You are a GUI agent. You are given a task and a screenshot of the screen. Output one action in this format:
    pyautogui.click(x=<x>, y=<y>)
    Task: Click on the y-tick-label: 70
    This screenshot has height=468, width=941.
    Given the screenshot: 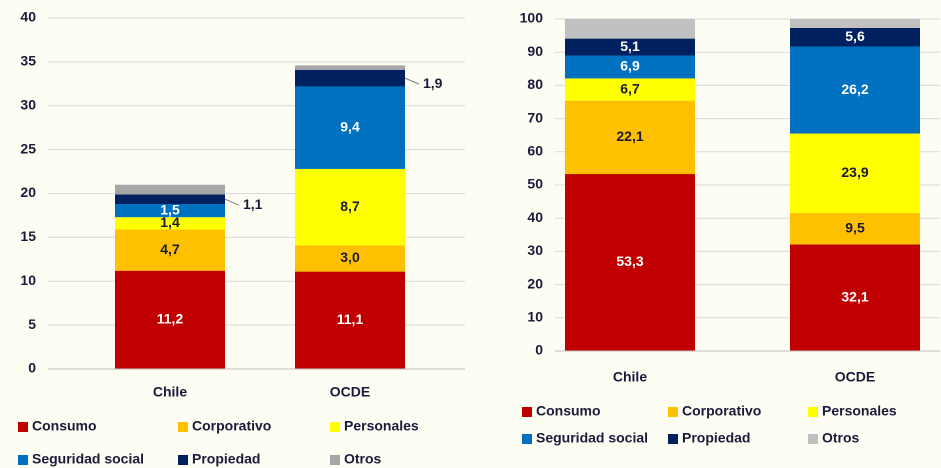 What is the action you would take?
    pyautogui.click(x=535, y=117)
    